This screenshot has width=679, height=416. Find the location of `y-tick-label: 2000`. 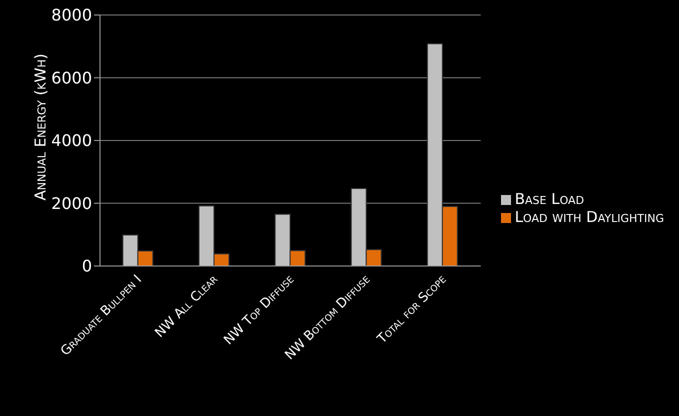

y-tick-label: 2000 is located at coordinates (71, 203).